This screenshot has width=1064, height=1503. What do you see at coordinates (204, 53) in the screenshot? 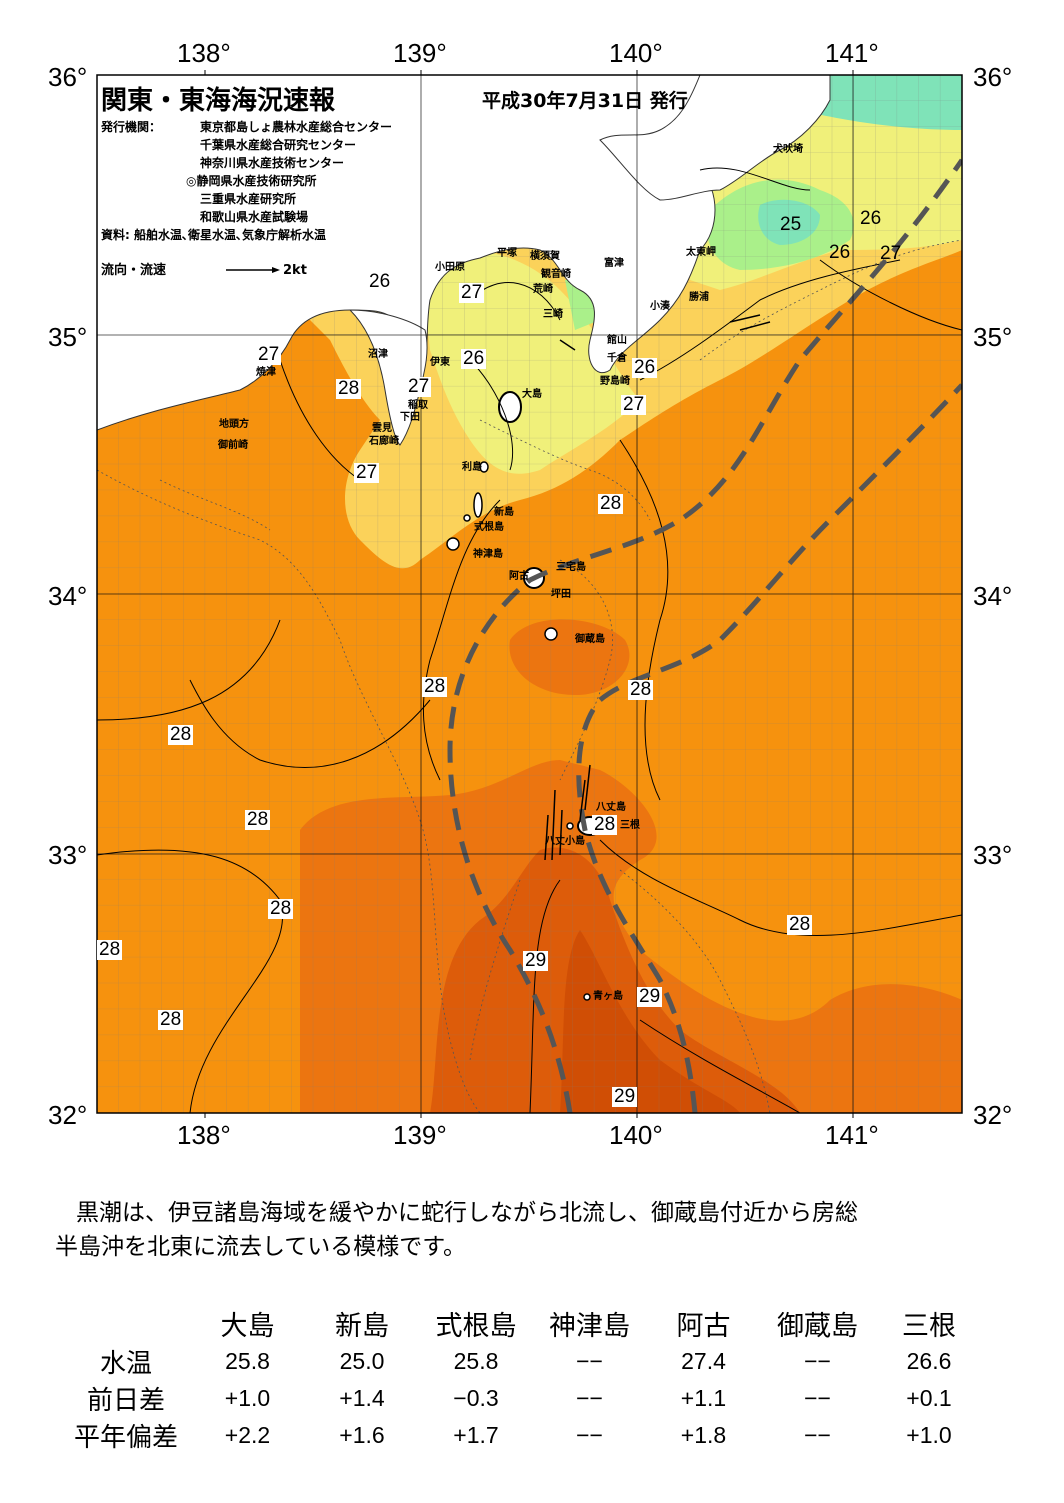
I see `lon-label-top-138: 138°` at bounding box center [204, 53].